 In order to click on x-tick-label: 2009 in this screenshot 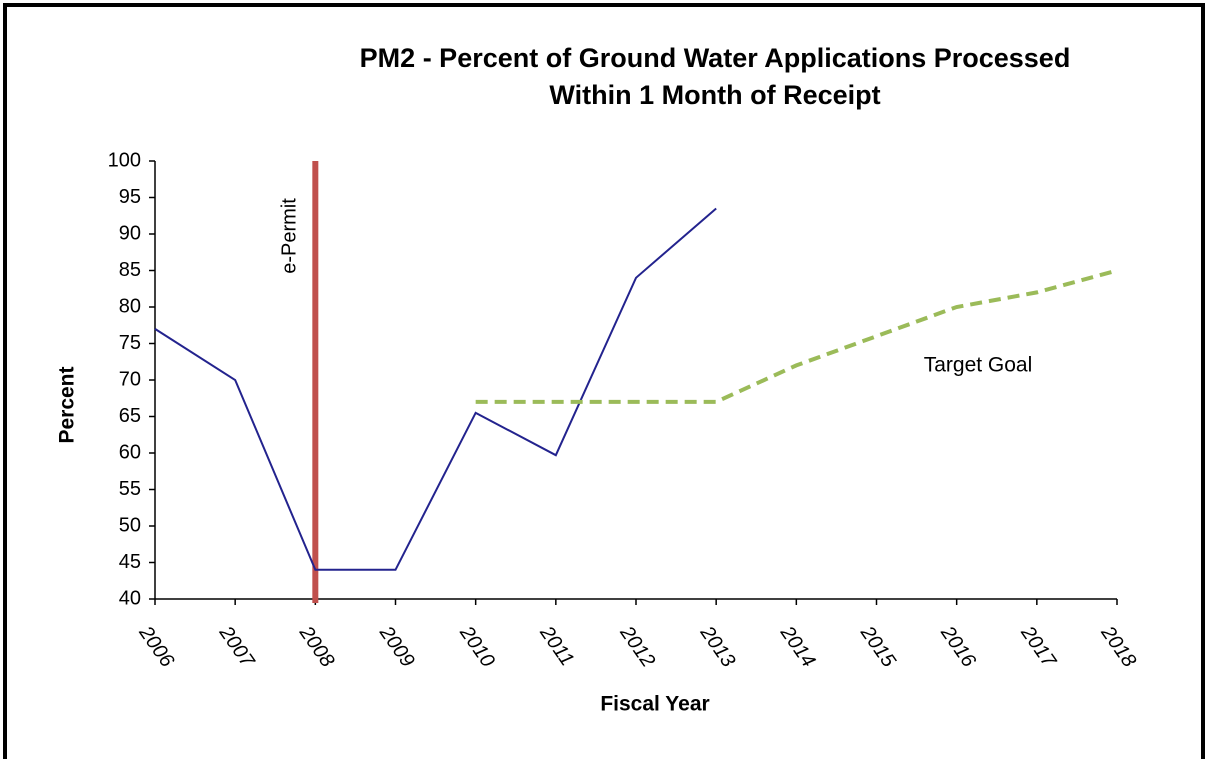, I will do `click(397, 646)`.